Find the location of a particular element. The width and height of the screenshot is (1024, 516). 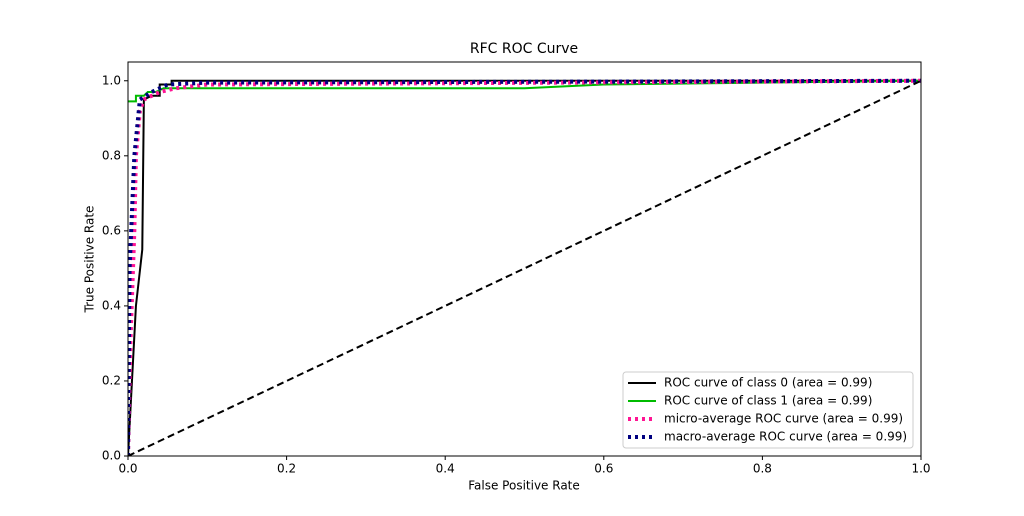

x-tick-label: 0.0 is located at coordinates (127, 469).